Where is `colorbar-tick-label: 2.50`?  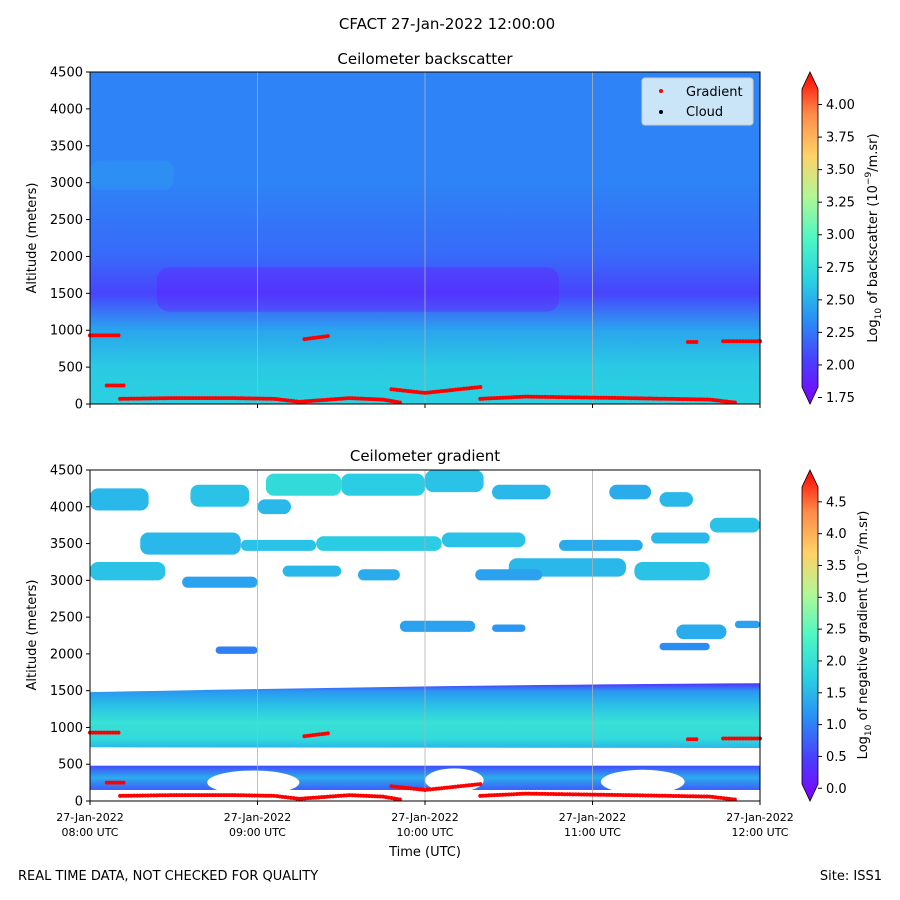
colorbar-tick-label: 2.50 is located at coordinates (840, 300).